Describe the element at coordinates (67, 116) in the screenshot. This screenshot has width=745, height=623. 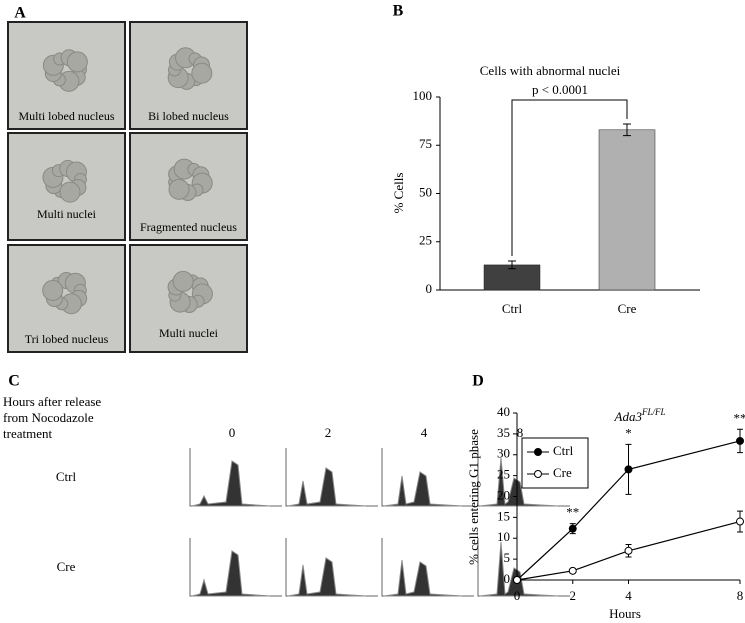
I see `caption: Multi lobed nucleus` at that location.